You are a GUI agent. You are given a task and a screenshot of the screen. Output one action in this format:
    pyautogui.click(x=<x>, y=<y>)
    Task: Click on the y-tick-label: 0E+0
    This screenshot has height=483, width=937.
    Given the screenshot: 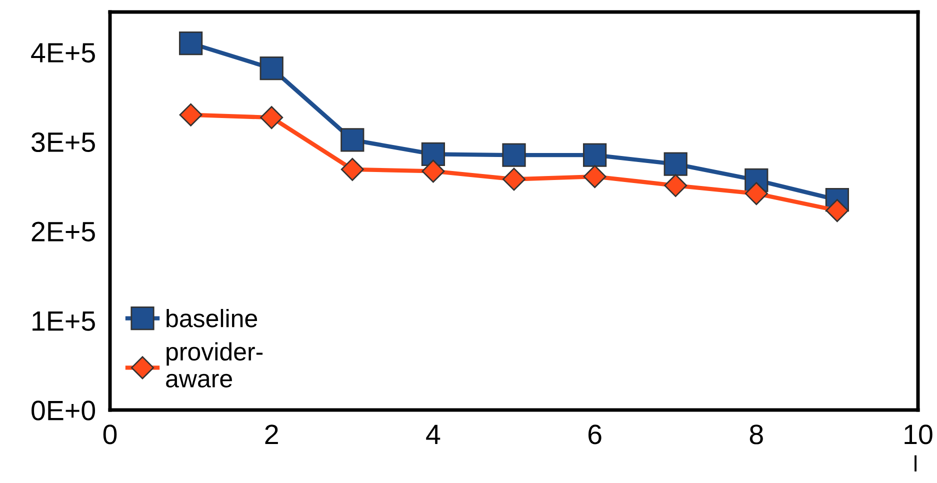 What is the action you would take?
    pyautogui.click(x=64, y=410)
    